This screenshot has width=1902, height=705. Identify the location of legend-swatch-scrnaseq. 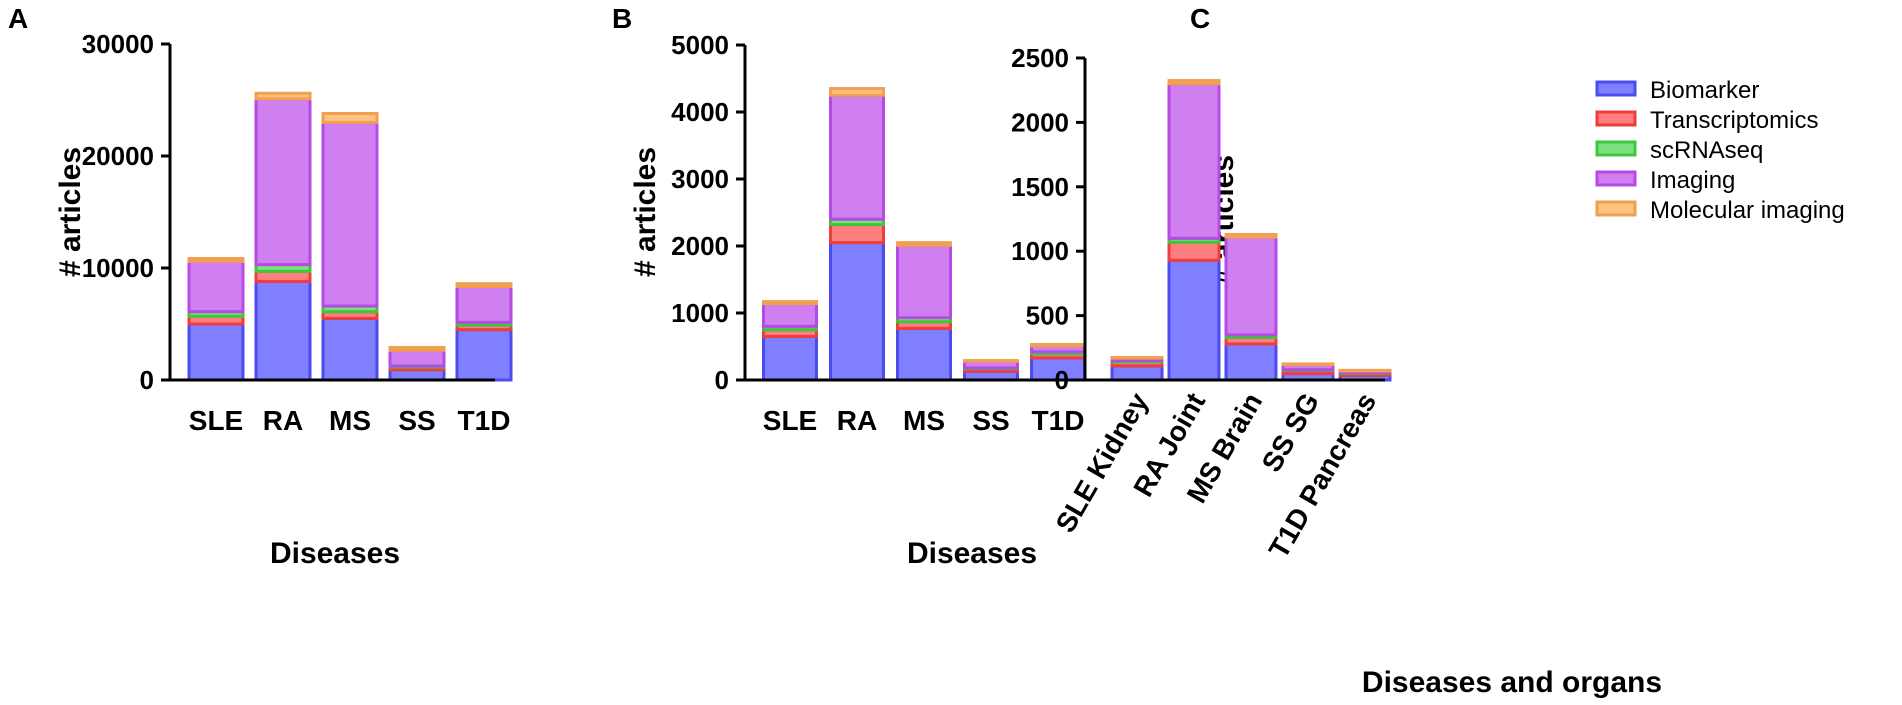
(1616, 148).